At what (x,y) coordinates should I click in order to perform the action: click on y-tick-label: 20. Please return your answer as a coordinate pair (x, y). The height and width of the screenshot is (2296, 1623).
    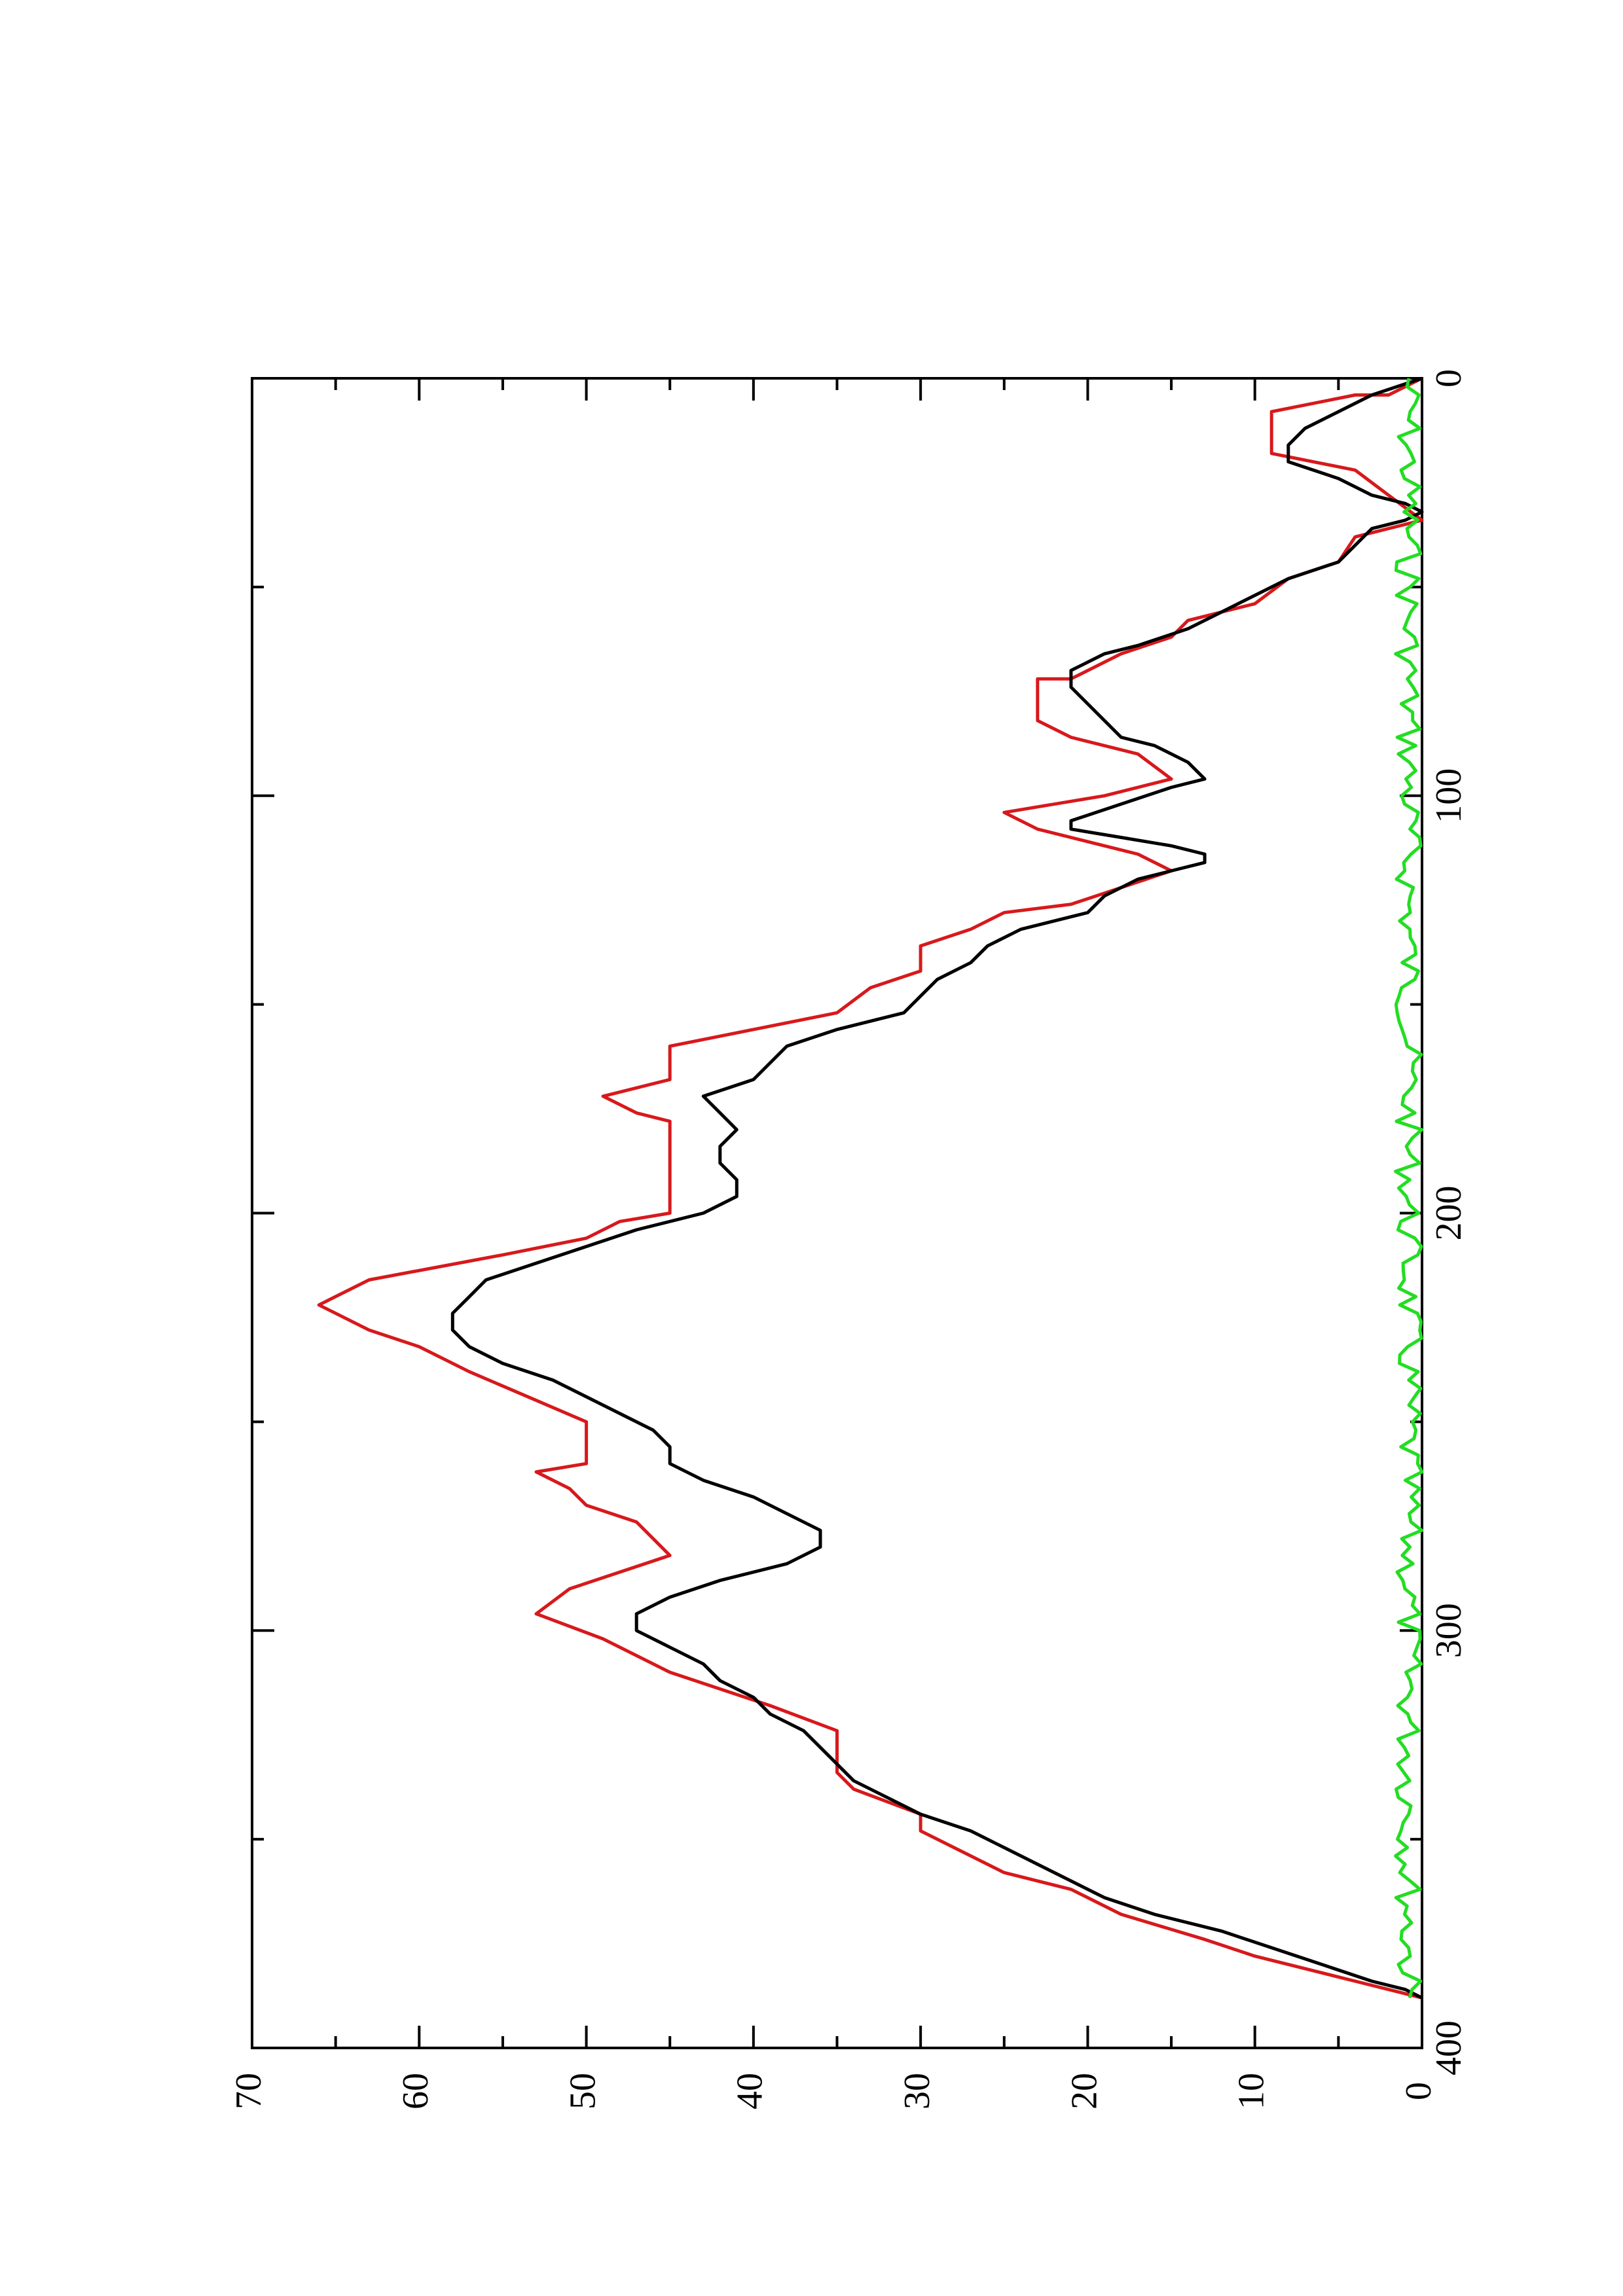
    Looking at the image, I should click on (1084, 2091).